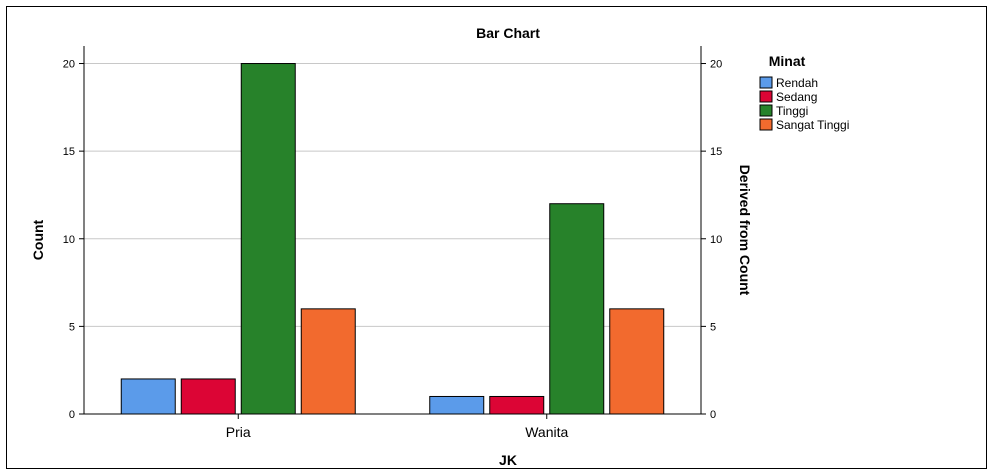 The width and height of the screenshot is (993, 475). Describe the element at coordinates (792, 111) in the screenshot. I see `legend-label: Tinggi` at that location.